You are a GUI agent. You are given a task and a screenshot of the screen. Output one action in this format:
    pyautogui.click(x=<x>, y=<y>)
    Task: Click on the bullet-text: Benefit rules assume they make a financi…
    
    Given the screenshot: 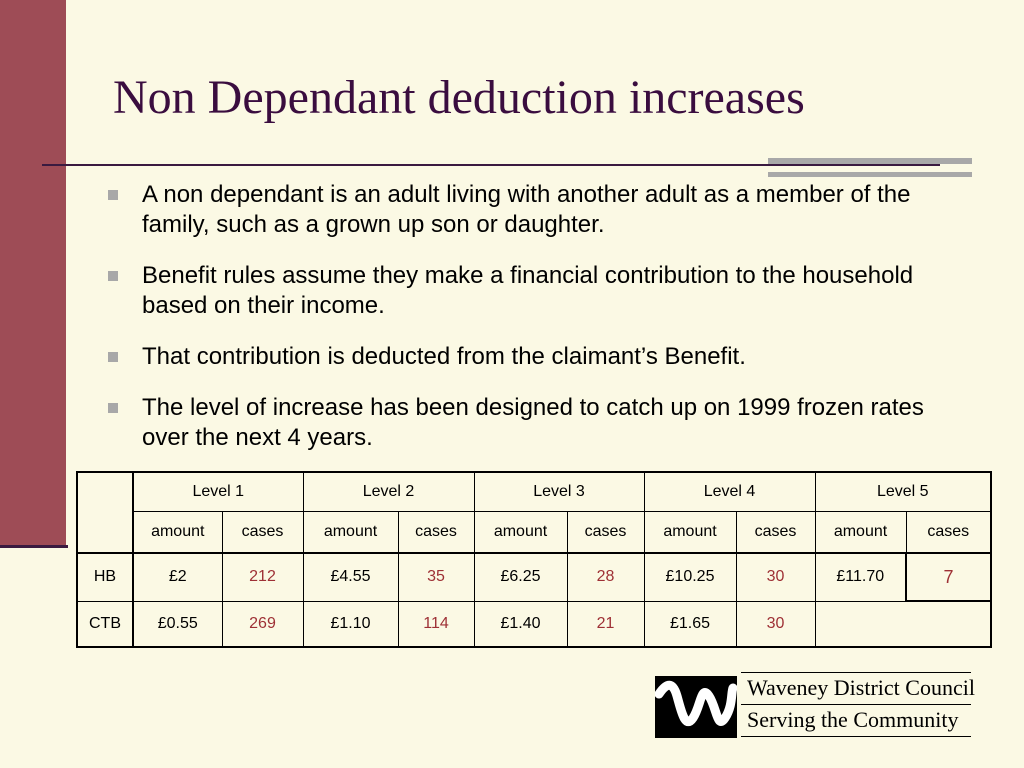 What is the action you would take?
    pyautogui.click(x=528, y=290)
    